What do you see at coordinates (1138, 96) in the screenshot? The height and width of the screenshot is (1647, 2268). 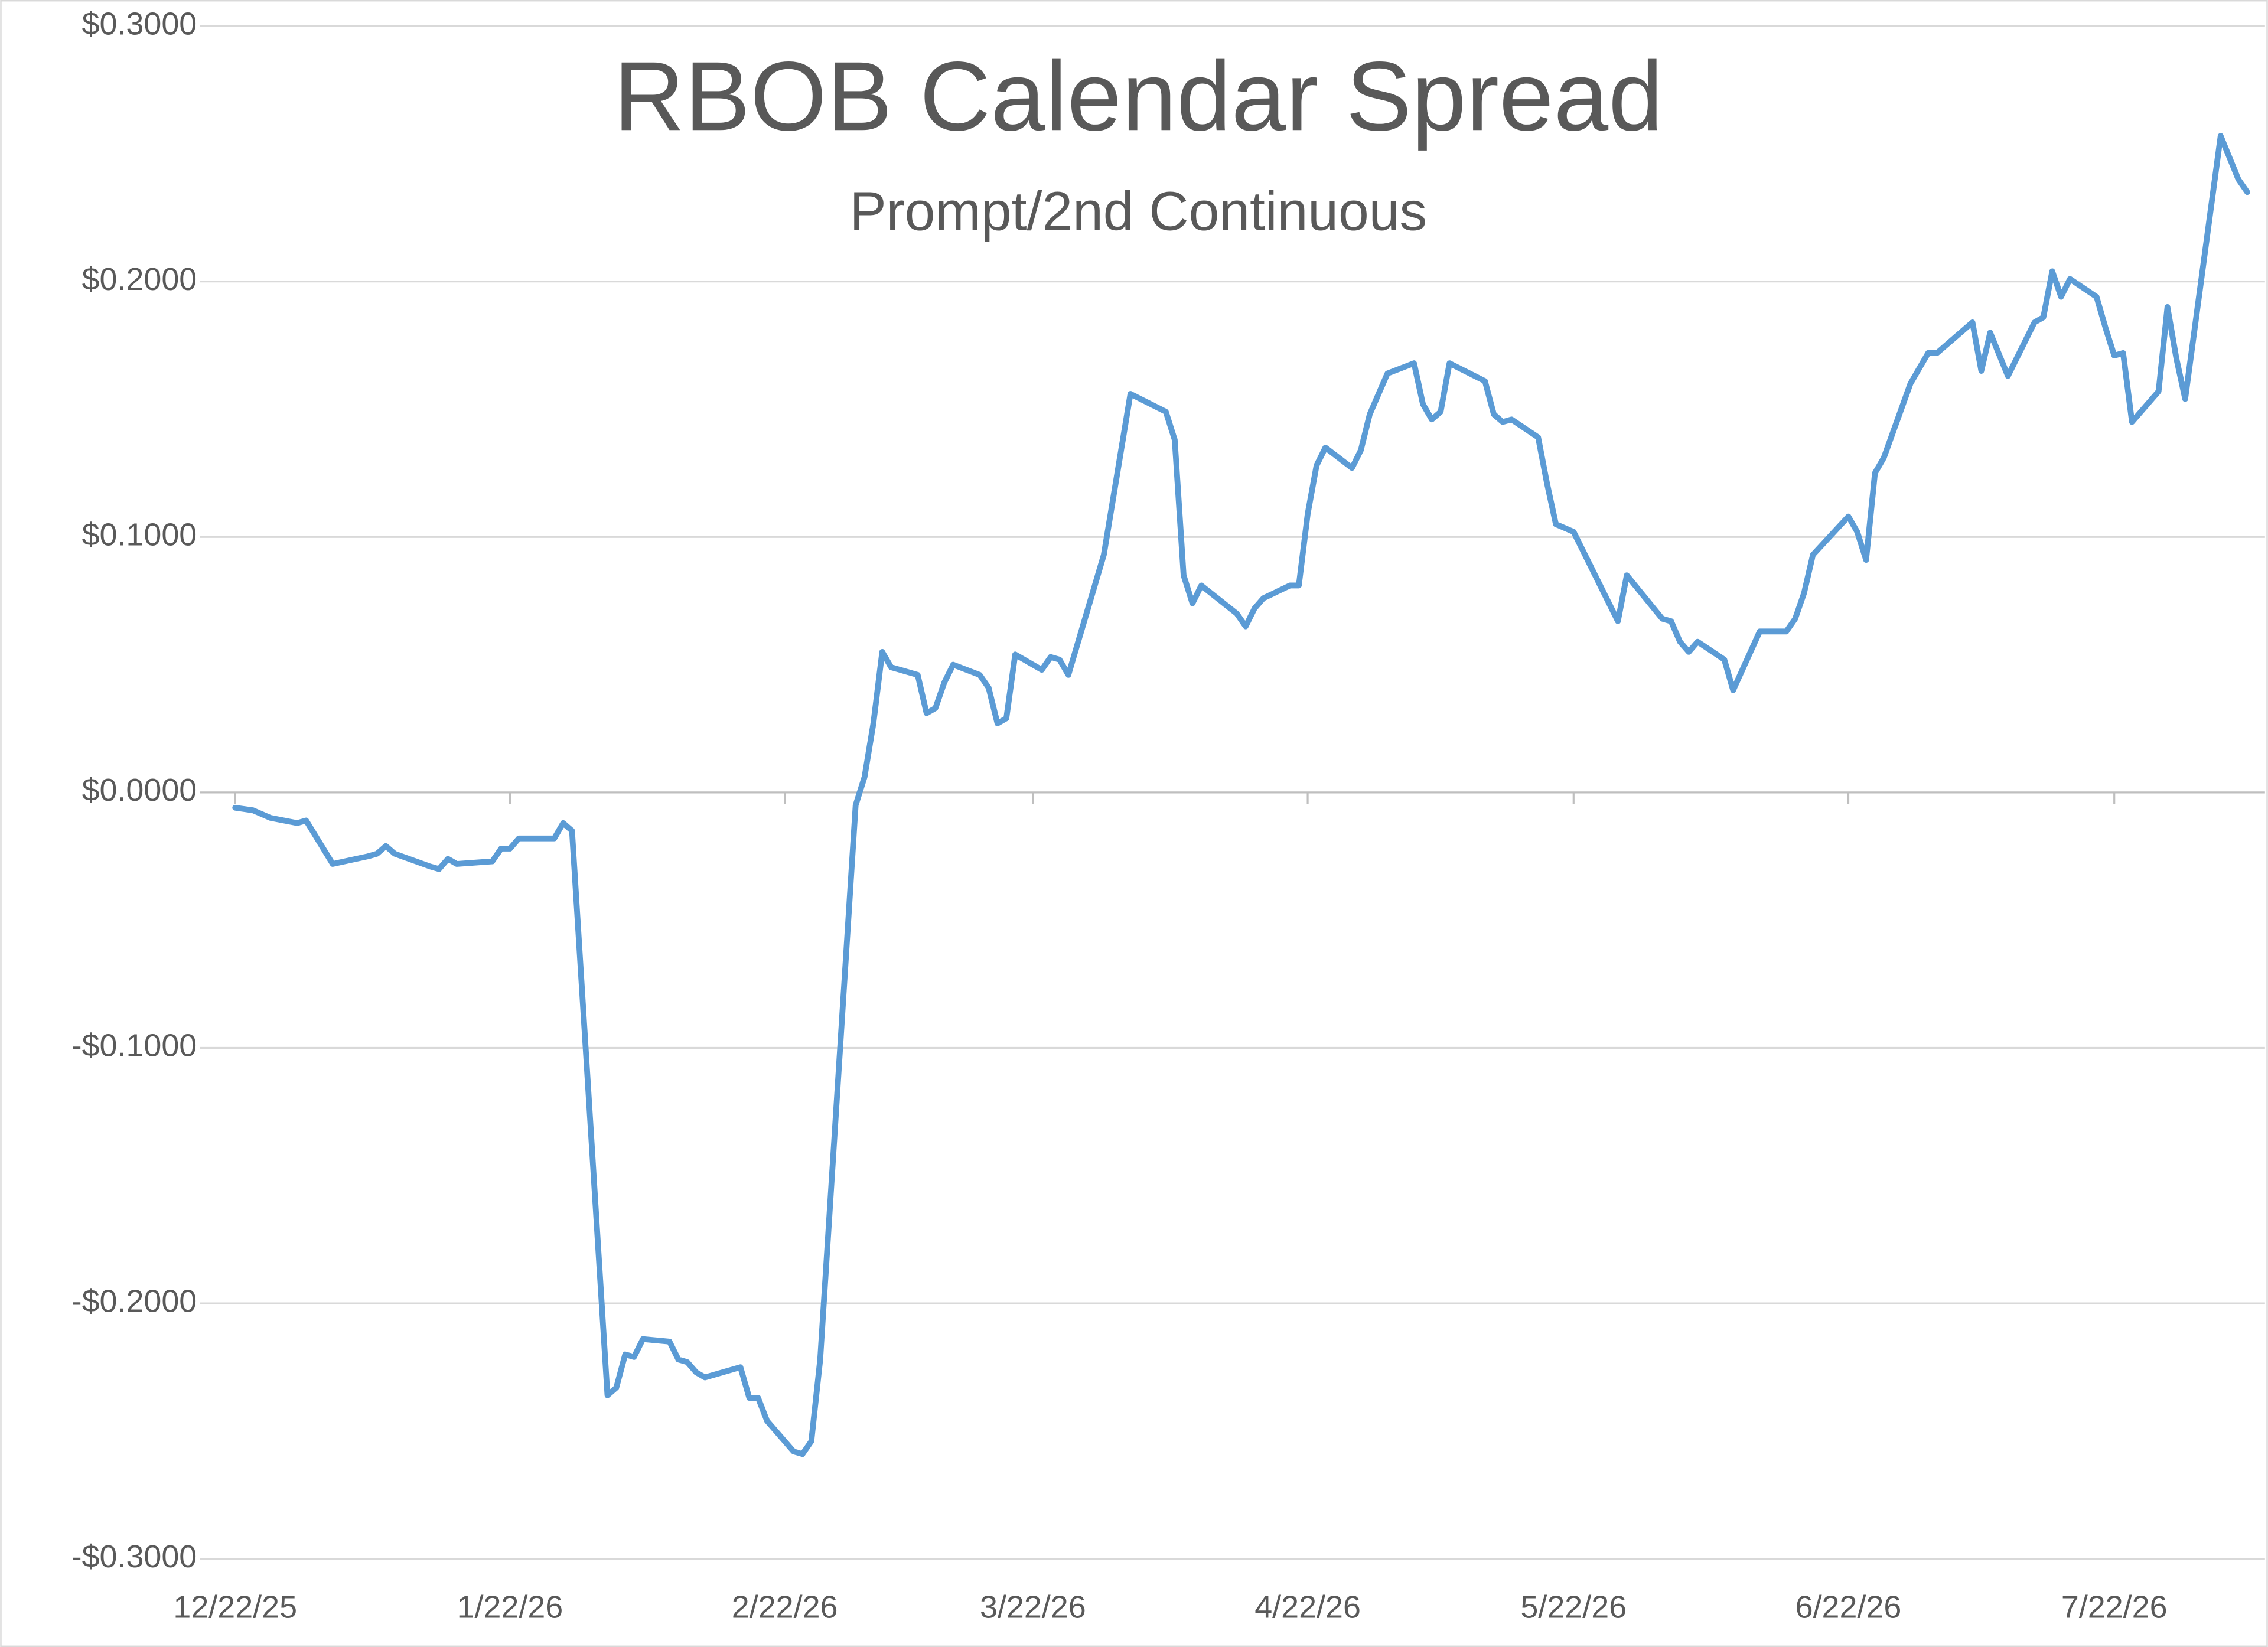 I see `chart-title: RBOB Calendar Spread` at bounding box center [1138, 96].